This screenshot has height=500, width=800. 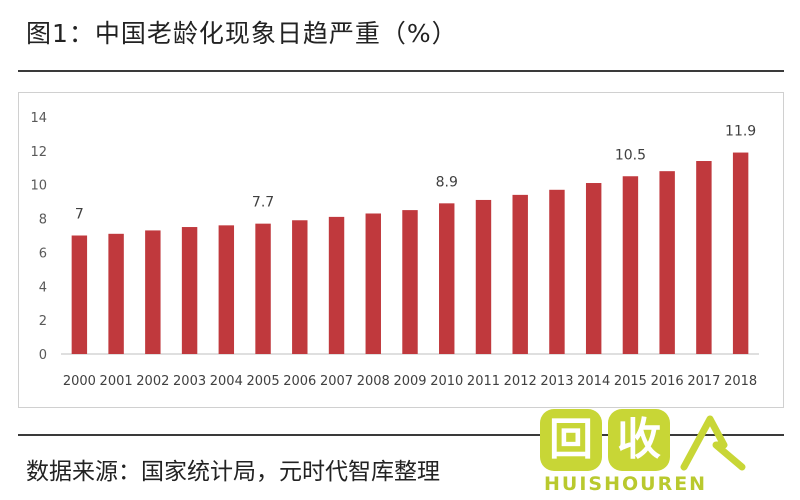 I want to click on data-label-2000: 7, so click(x=79, y=215).